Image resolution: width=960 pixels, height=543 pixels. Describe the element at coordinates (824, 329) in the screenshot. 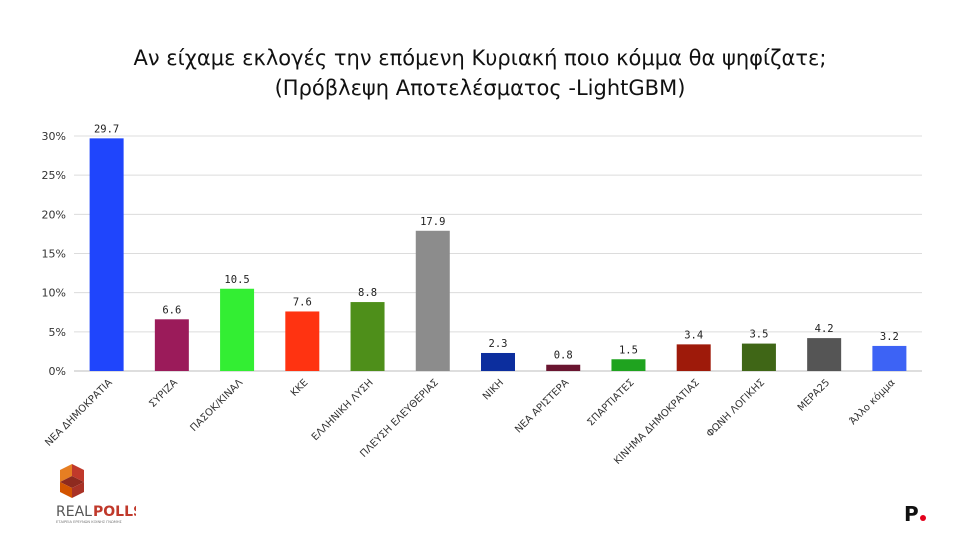

I see `data-label: 4.2` at that location.